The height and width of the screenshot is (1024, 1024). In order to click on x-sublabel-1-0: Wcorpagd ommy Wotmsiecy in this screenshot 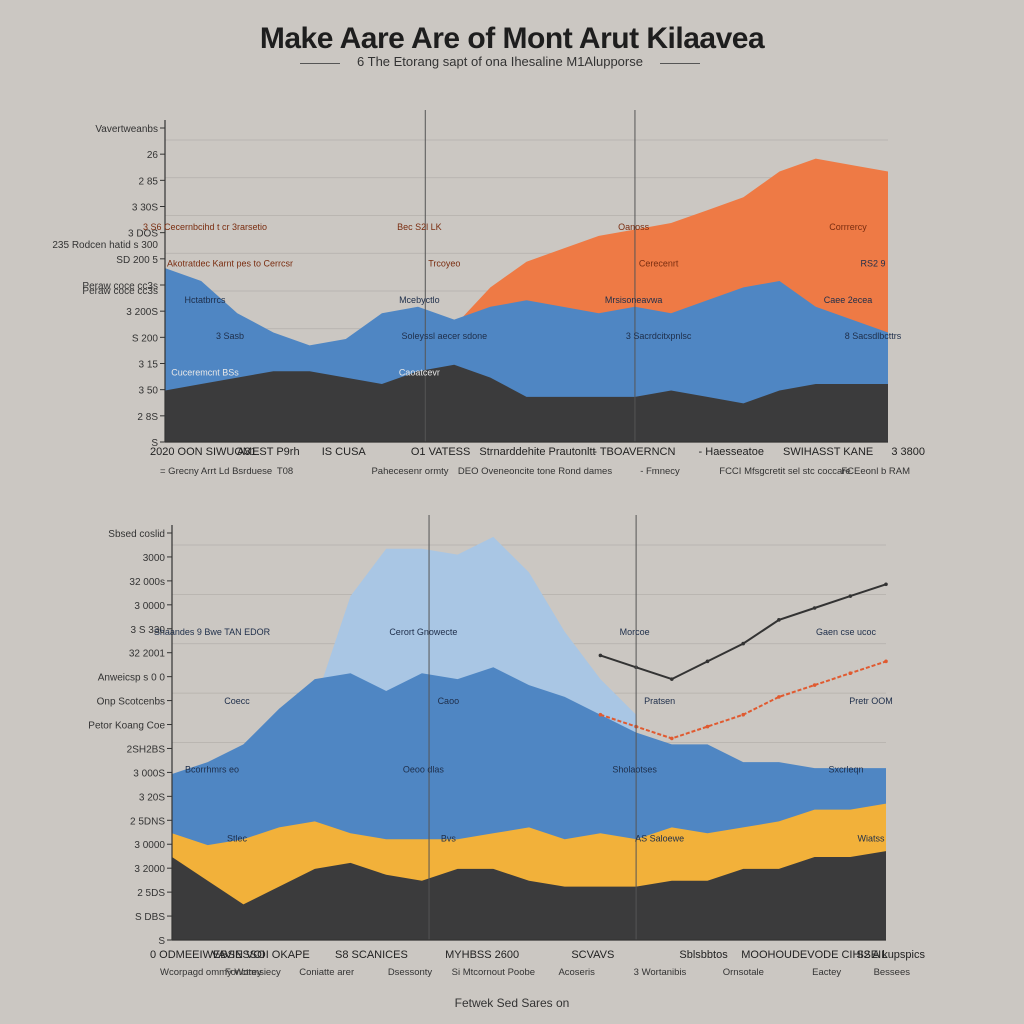, I will do `click(220, 972)`.